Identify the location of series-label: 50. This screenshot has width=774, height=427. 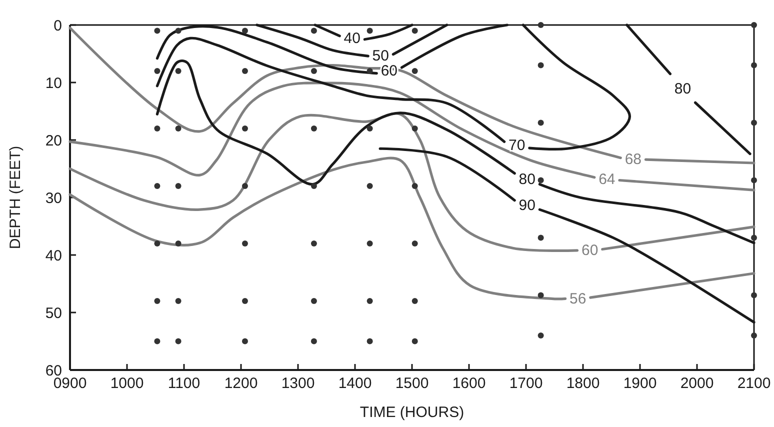
(380, 55).